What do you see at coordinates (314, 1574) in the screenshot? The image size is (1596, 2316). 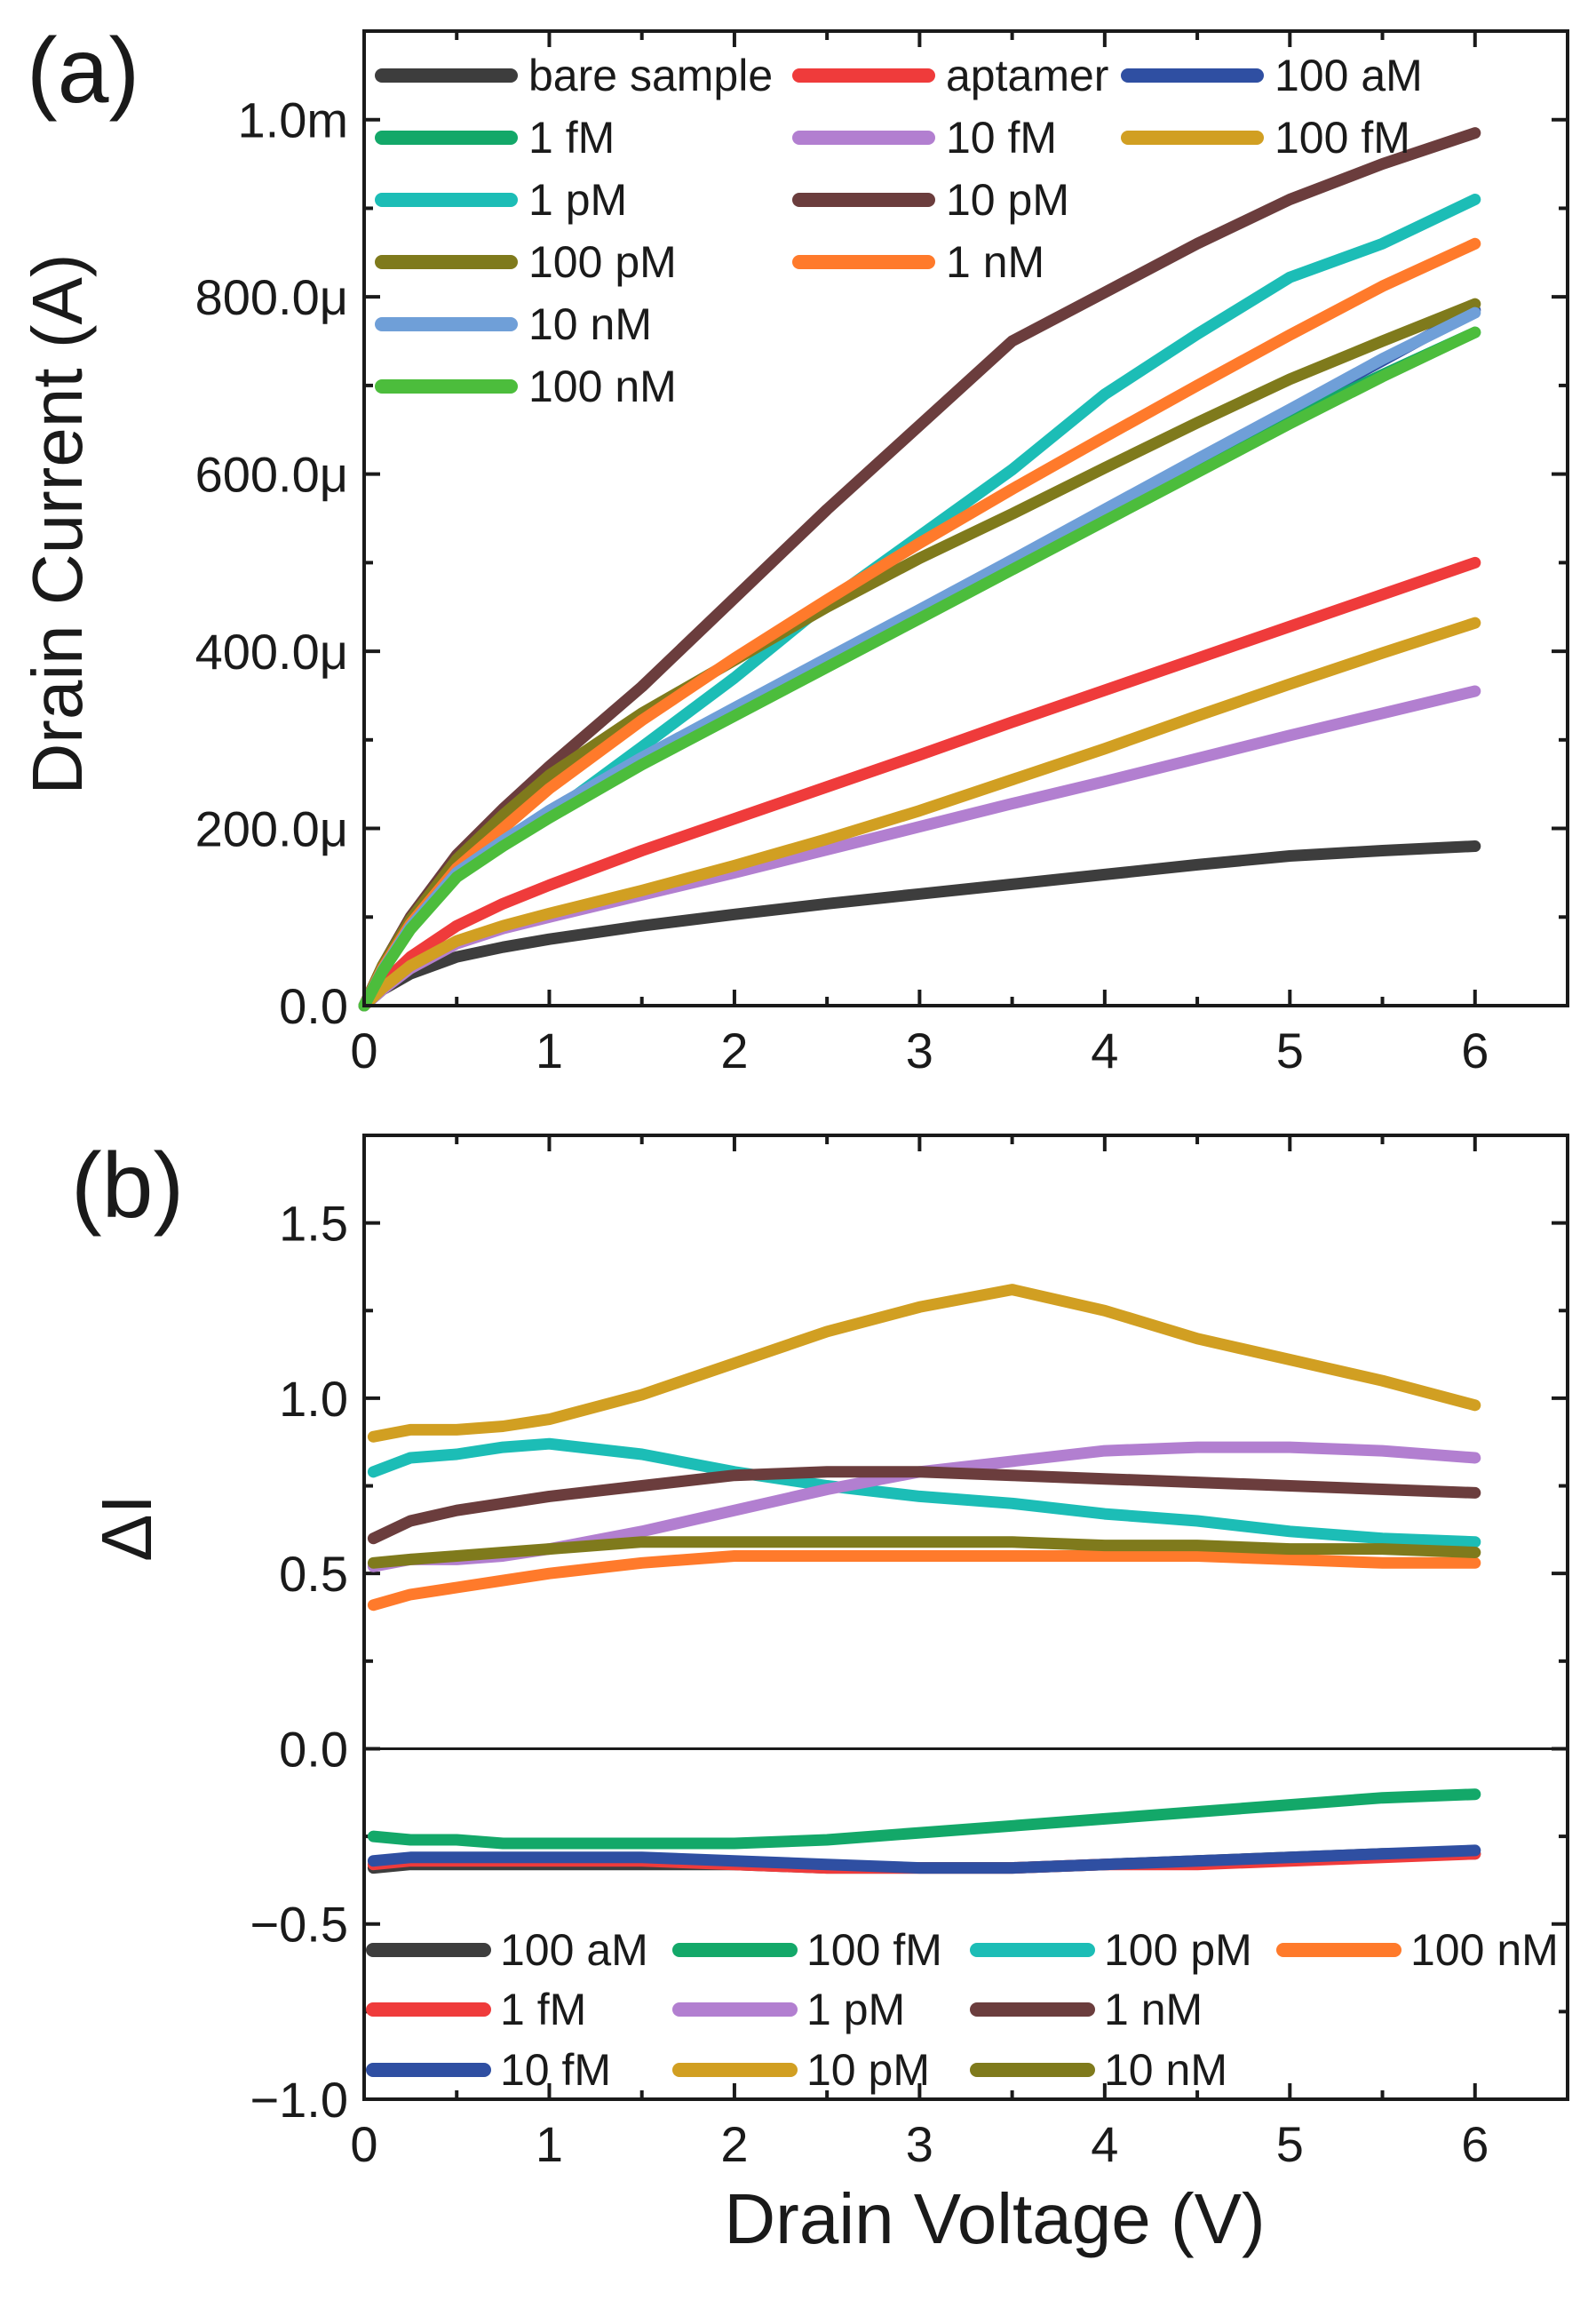 I see `y-tick-label: 0.5` at bounding box center [314, 1574].